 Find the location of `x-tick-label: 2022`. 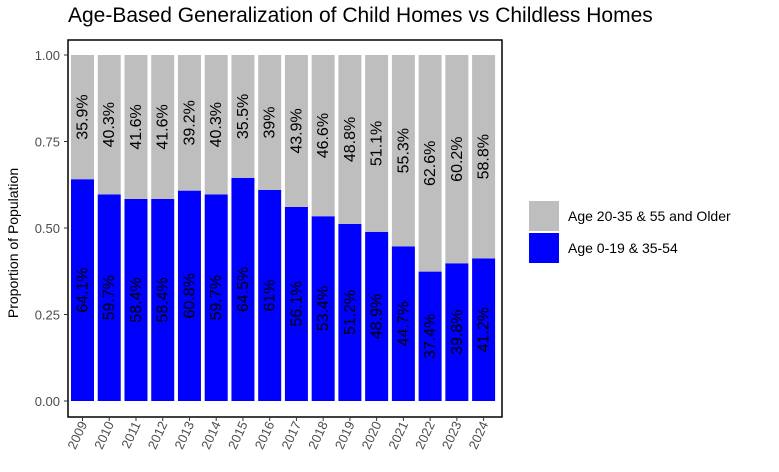

x-tick-label: 2022 is located at coordinates (425, 435).